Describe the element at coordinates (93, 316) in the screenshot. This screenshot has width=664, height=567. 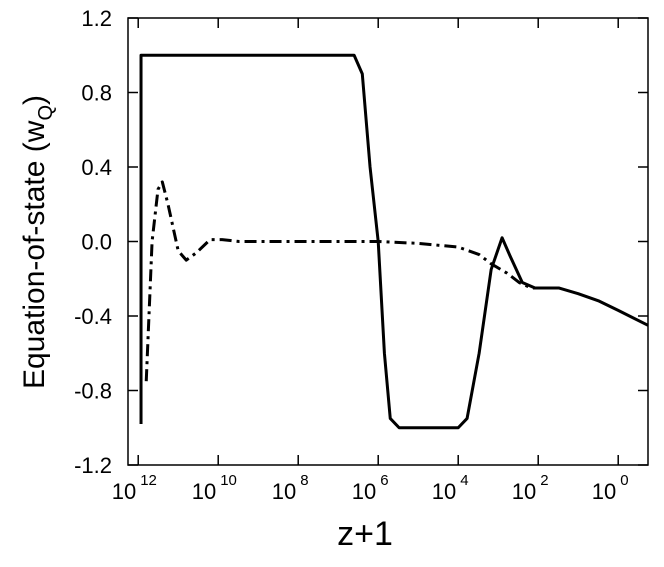
I see `y-tick-label: -0.4` at that location.